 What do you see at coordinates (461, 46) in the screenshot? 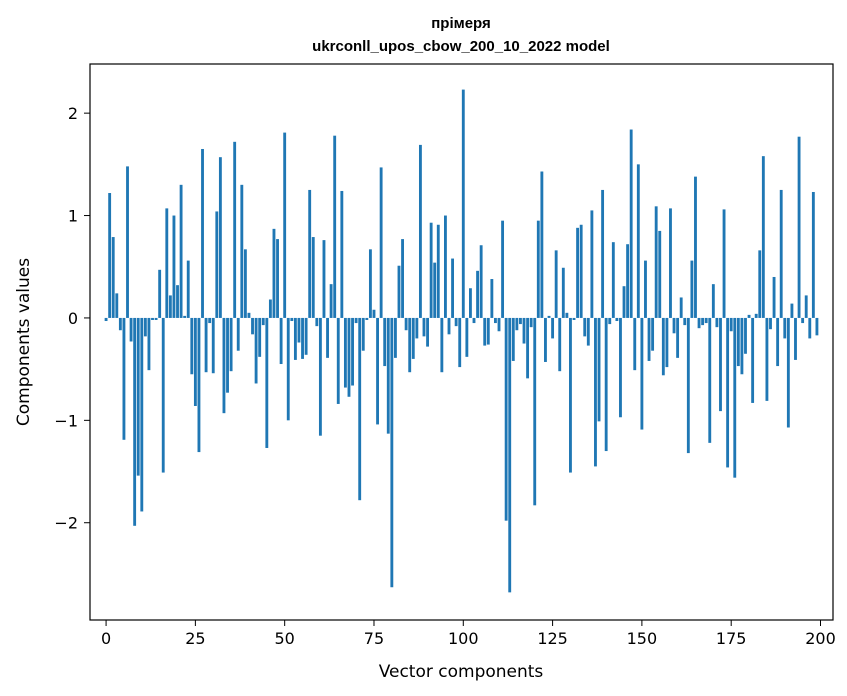
I see `chart-title-line-2: ukrconll_upos_cbow_200_10_2022 model` at bounding box center [461, 46].